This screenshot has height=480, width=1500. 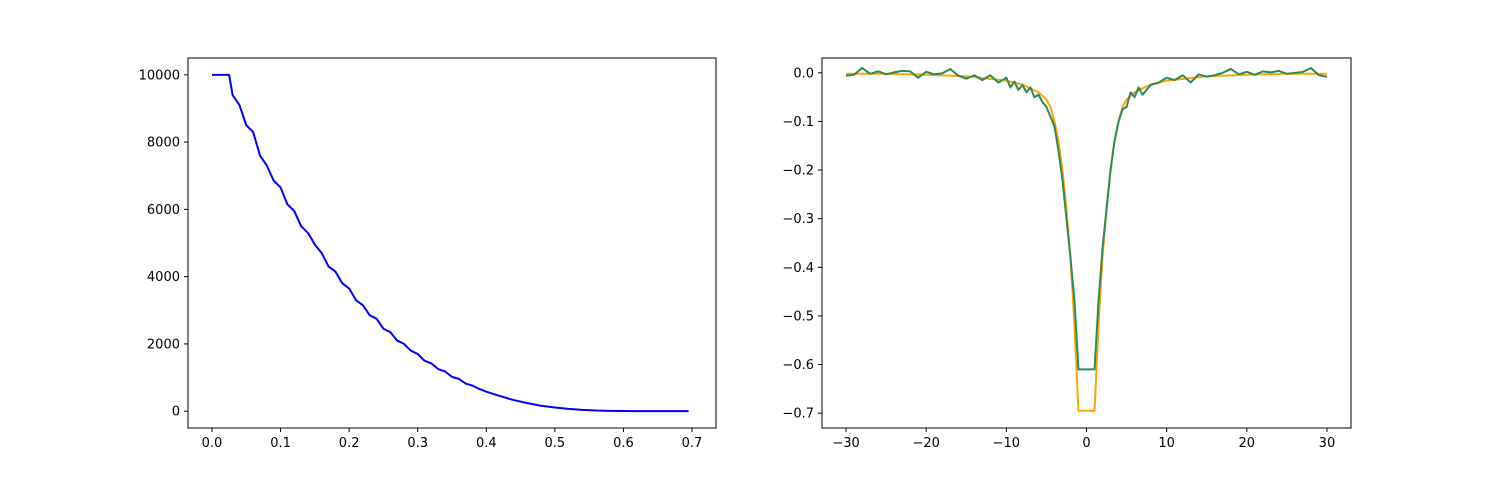 I want to click on right-x-tick-label: 10, so click(x=1166, y=443).